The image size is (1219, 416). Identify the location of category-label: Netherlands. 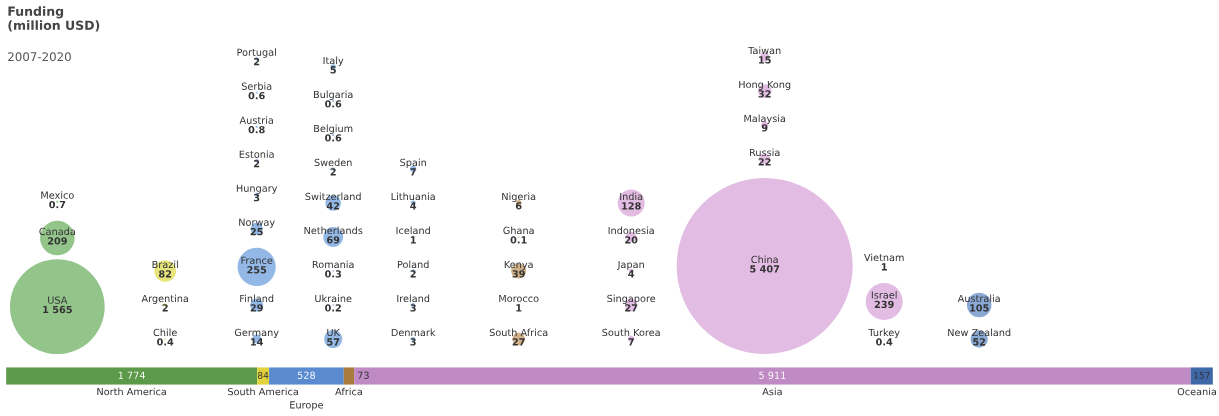
(333, 230).